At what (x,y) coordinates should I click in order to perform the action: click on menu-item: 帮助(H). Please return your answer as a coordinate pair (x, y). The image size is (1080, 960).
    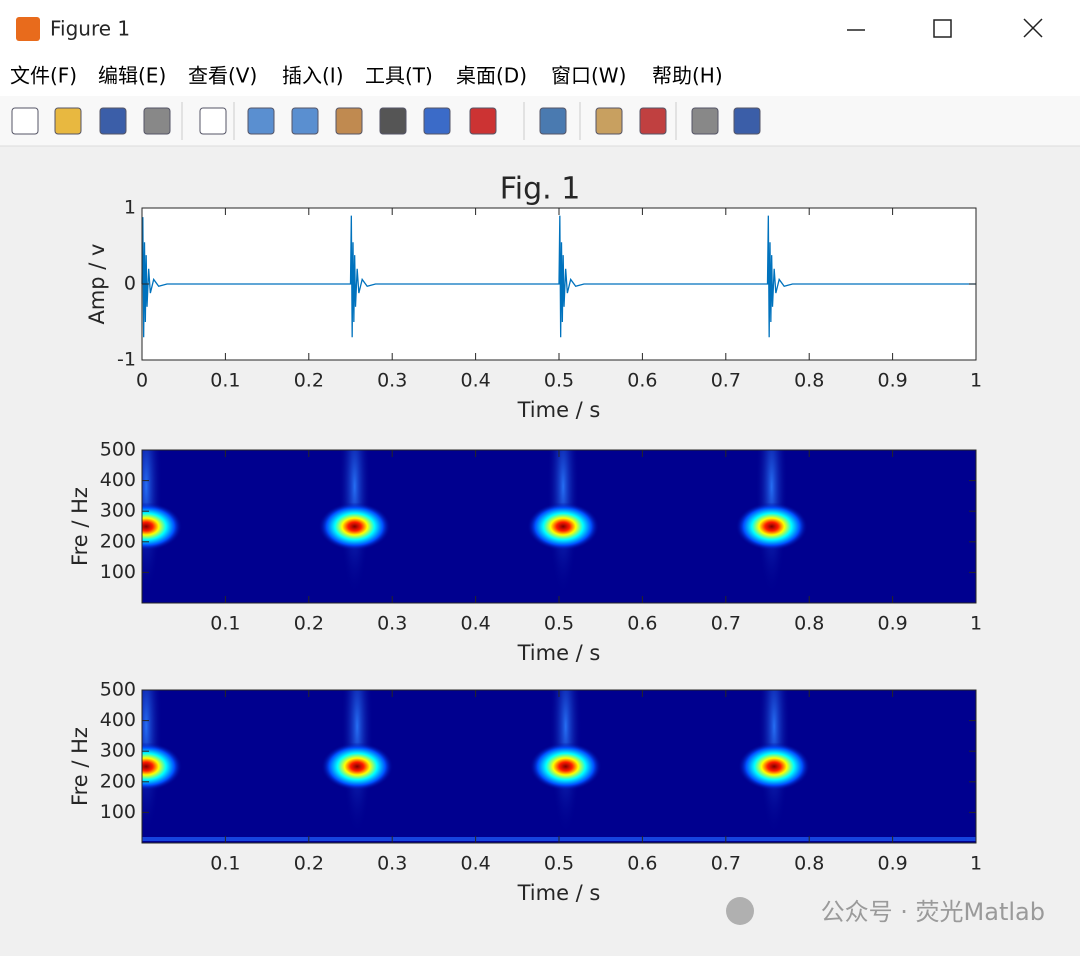
    Looking at the image, I should click on (687, 76).